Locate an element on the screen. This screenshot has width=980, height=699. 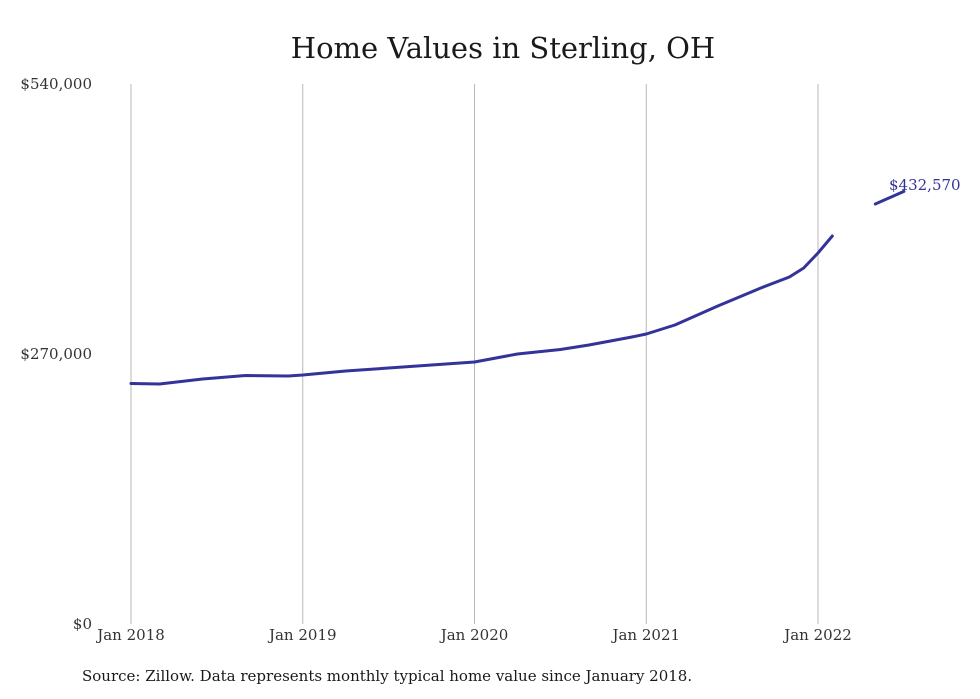
x-tick-label: Jan 2021 is located at coordinates (645, 635).